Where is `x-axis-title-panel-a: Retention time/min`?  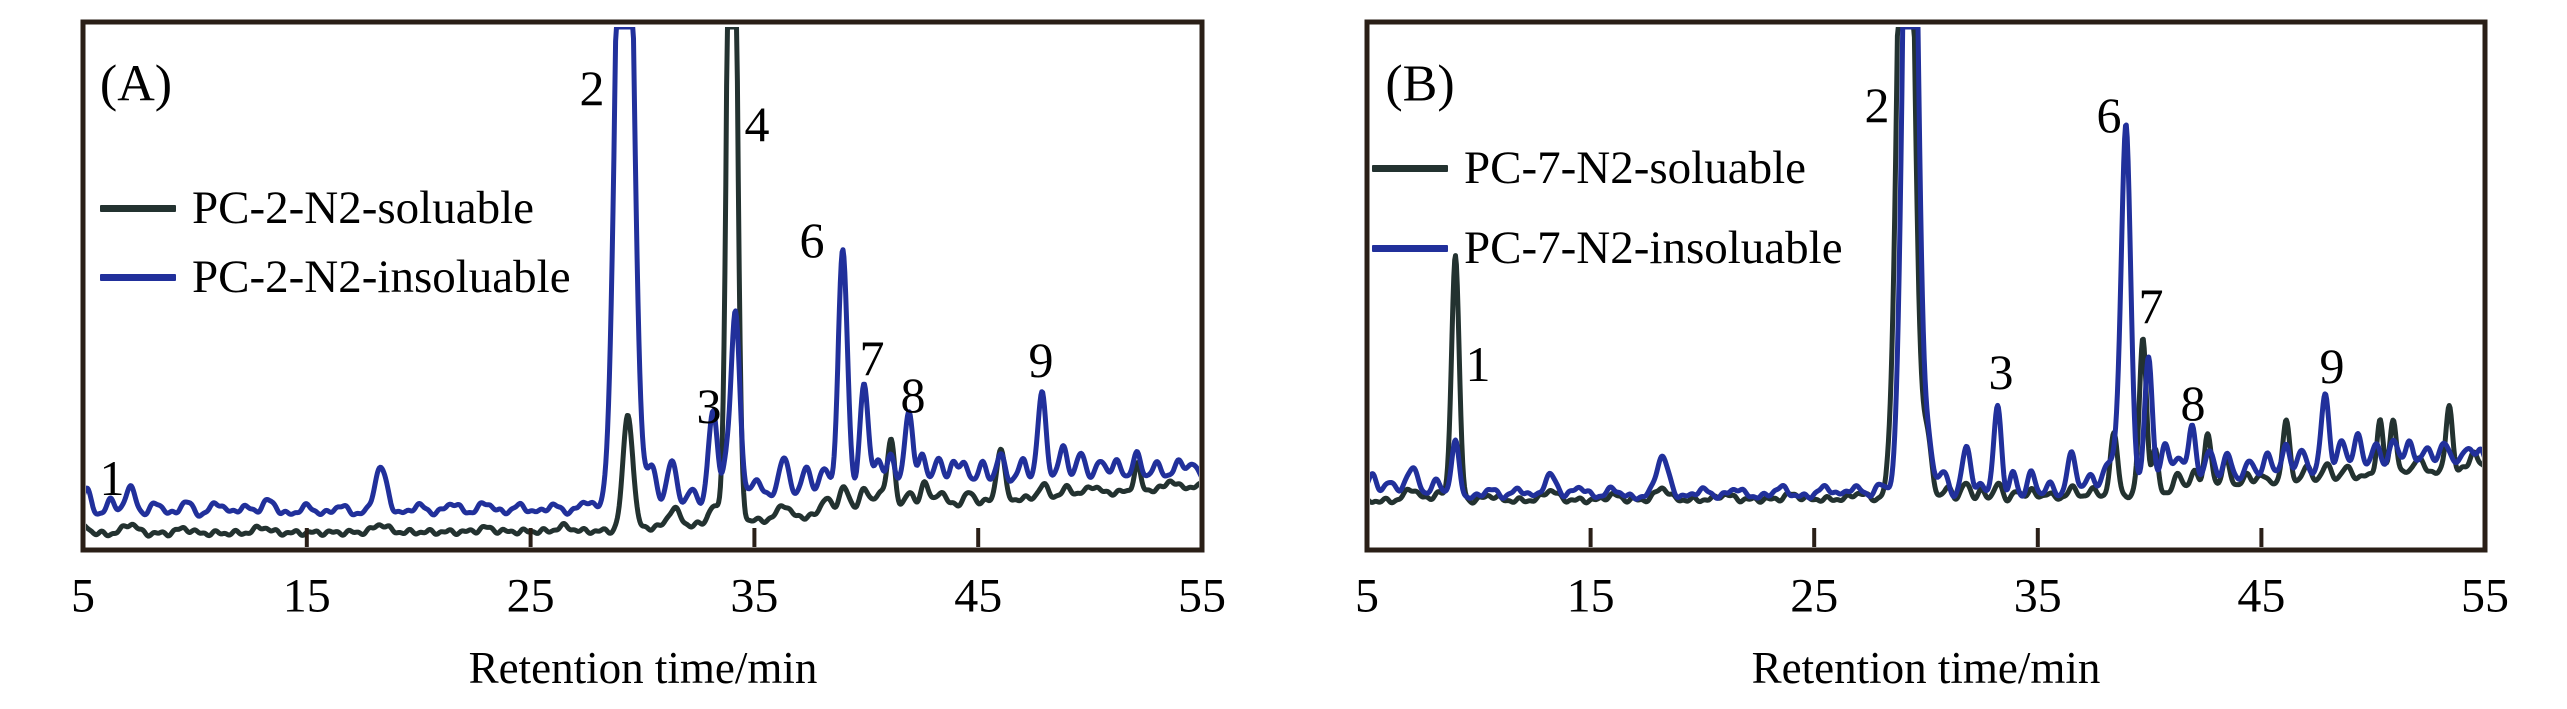
x-axis-title-panel-a: Retention time/min is located at coordinates (643, 668).